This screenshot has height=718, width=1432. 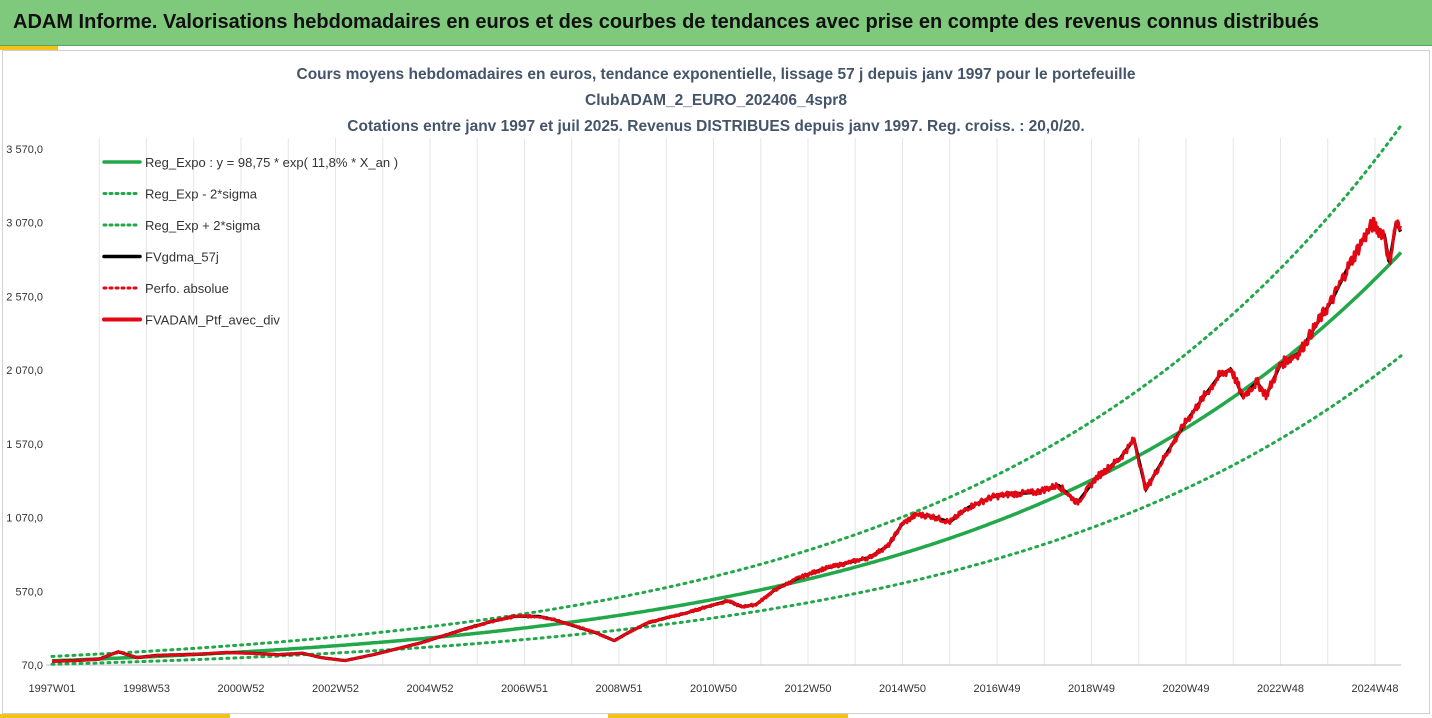 What do you see at coordinates (203, 225) in the screenshot?
I see `legend-label-upper: Reg_Exp + 2*sigma` at bounding box center [203, 225].